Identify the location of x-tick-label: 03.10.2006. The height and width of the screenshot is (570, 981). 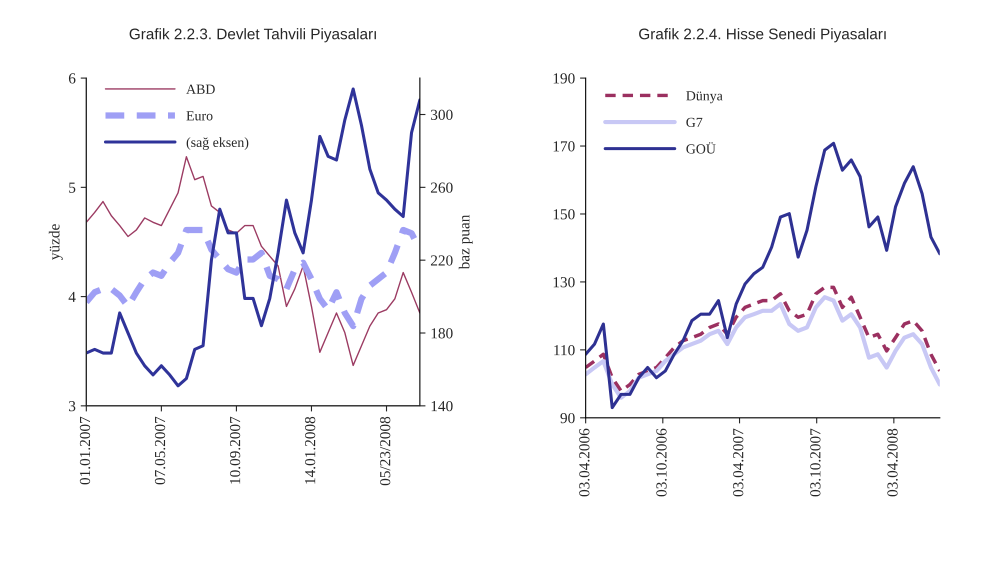
(661, 462).